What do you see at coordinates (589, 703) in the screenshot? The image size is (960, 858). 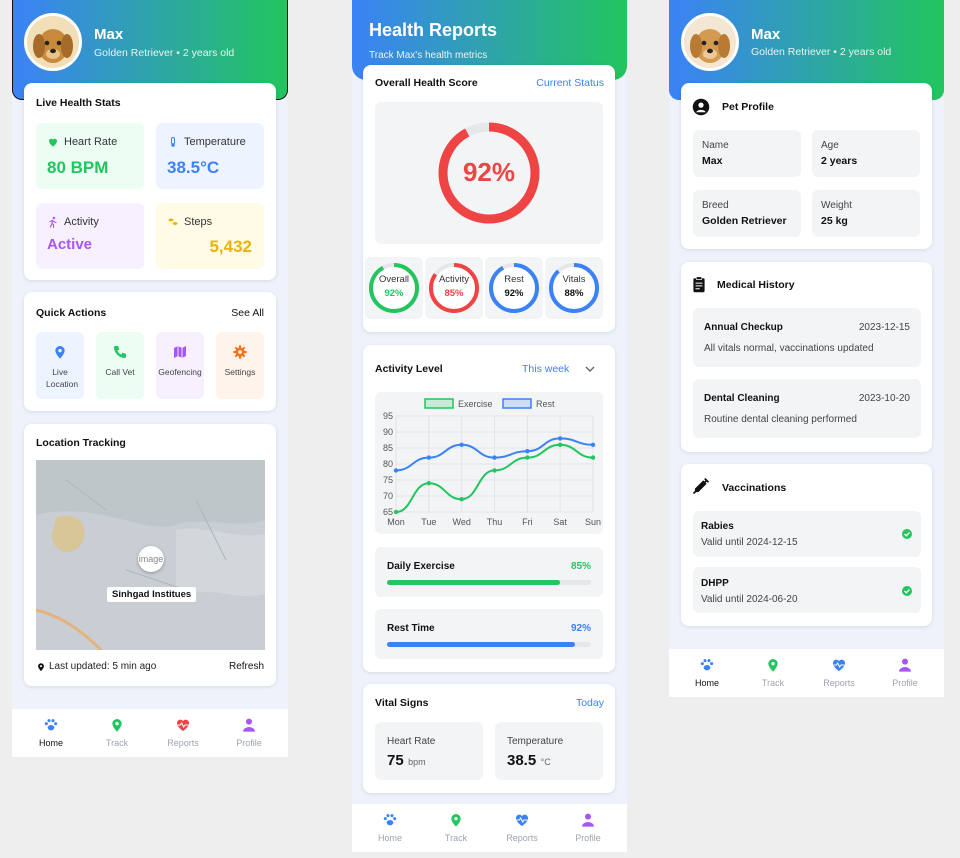 I see `today-link: Today` at bounding box center [589, 703].